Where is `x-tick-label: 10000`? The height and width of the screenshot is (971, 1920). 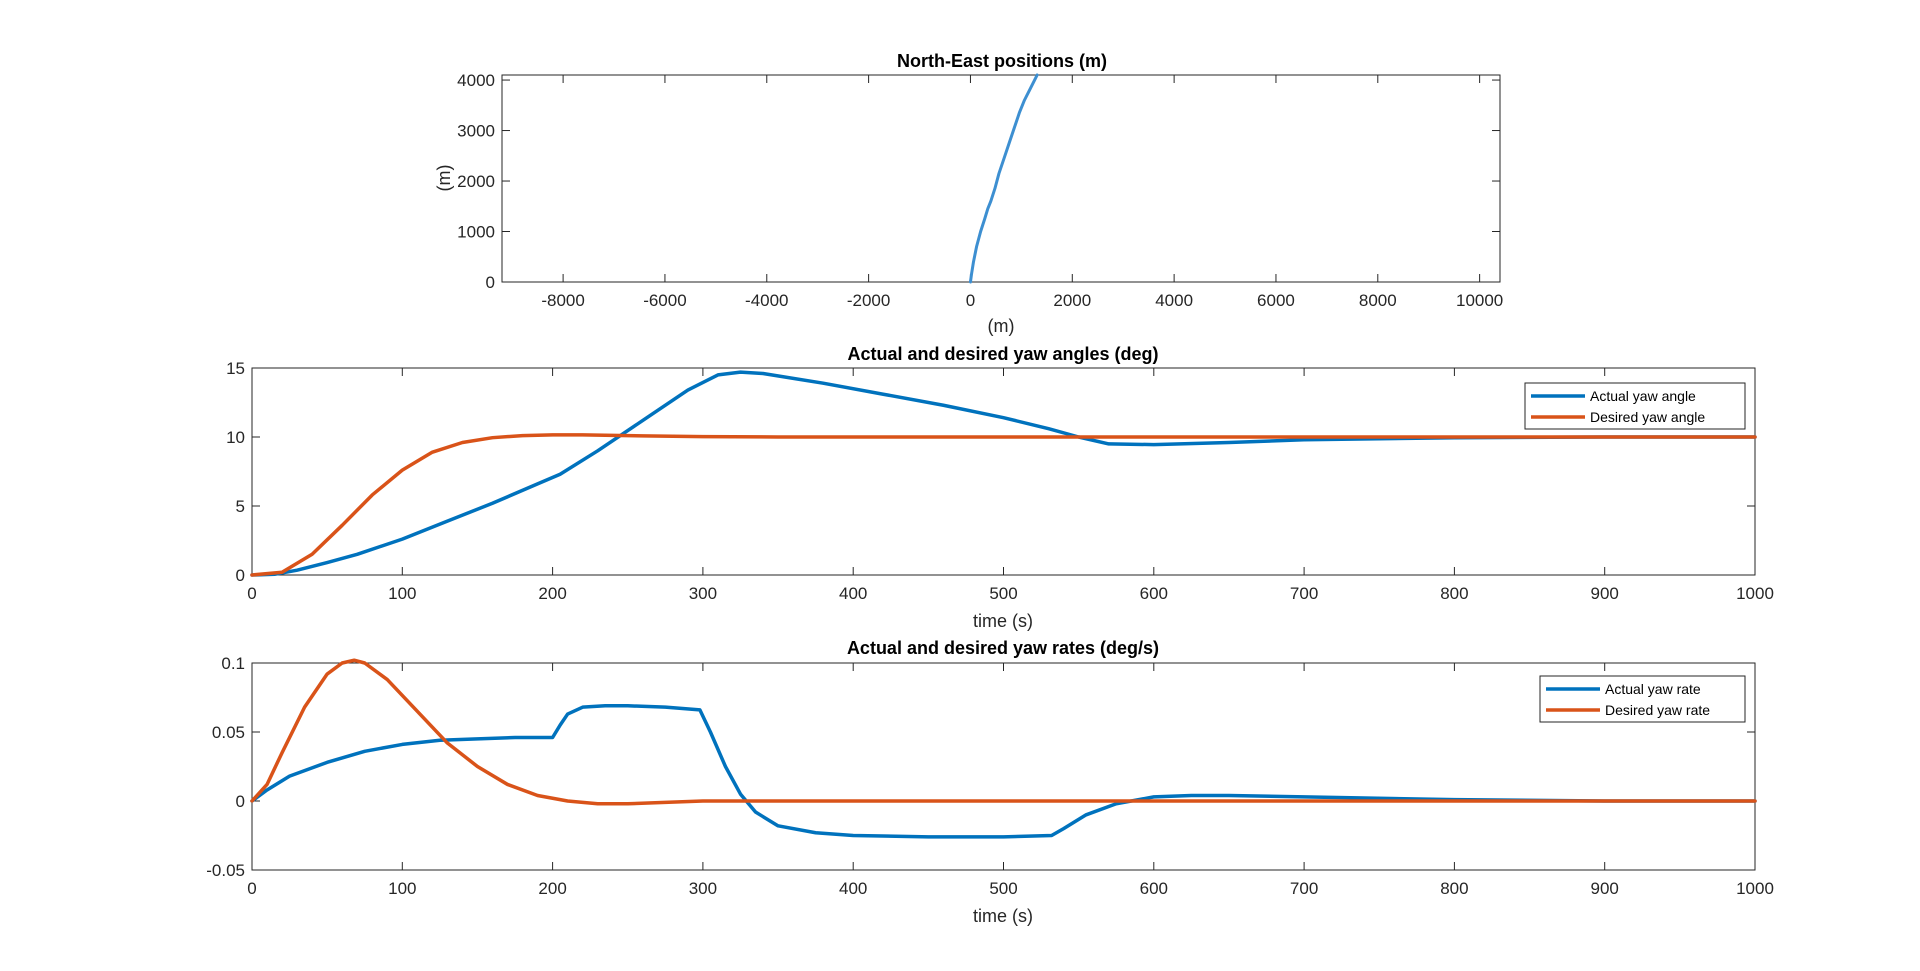
x-tick-label: 10000 is located at coordinates (1479, 300).